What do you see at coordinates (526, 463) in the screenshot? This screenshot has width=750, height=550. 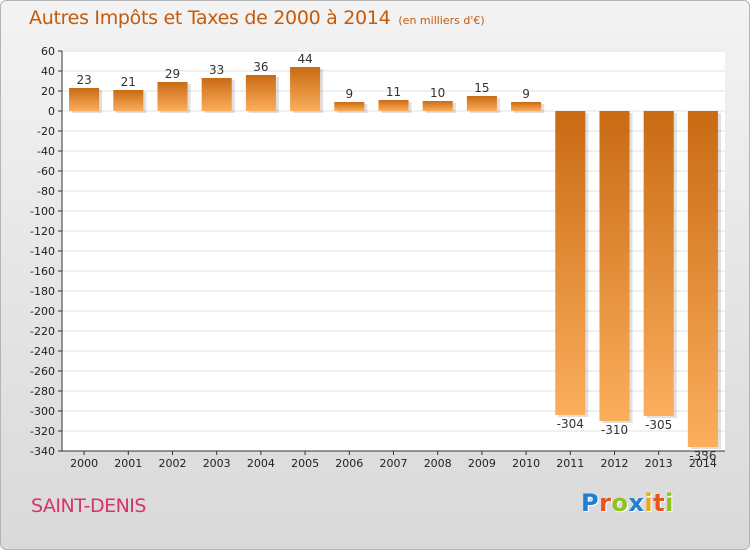 I see `x-tick-label: 2010` at bounding box center [526, 463].